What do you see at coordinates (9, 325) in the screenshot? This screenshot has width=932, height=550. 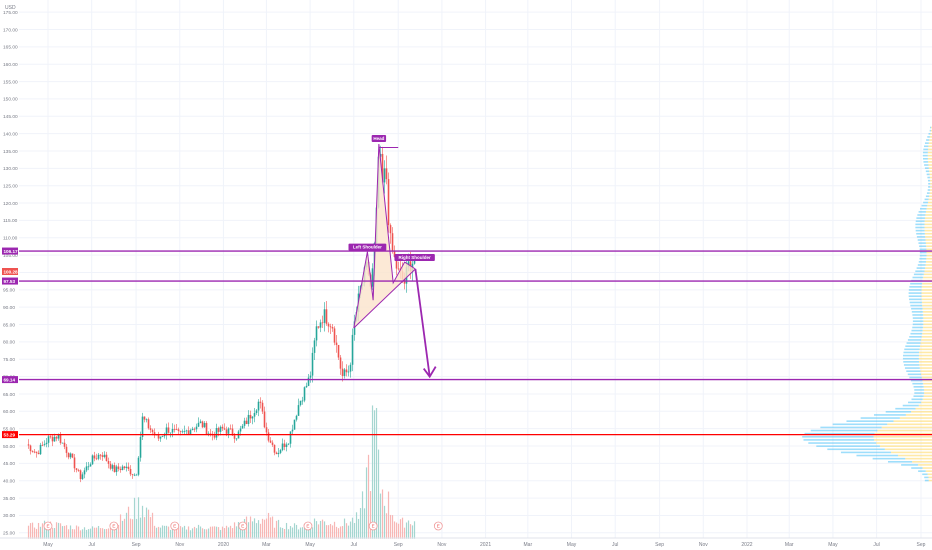 I see `y-tick-label: 85.00` at bounding box center [9, 325].